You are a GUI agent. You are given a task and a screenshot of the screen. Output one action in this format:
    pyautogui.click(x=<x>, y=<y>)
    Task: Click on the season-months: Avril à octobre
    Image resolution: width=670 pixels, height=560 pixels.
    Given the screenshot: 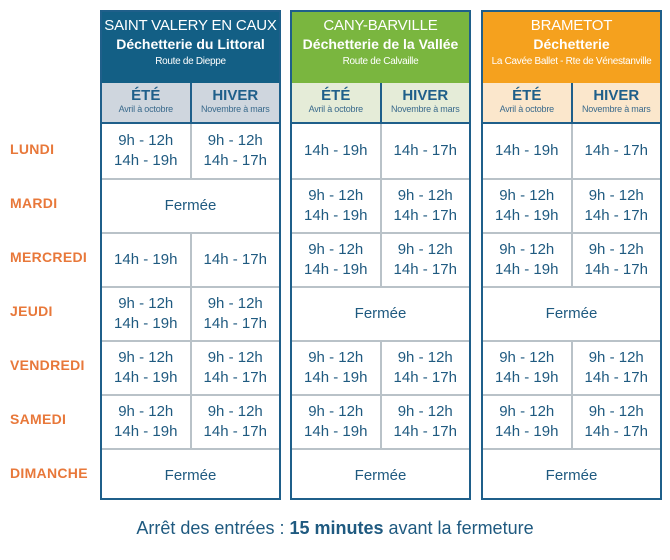 What is the action you would take?
    pyautogui.click(x=146, y=109)
    